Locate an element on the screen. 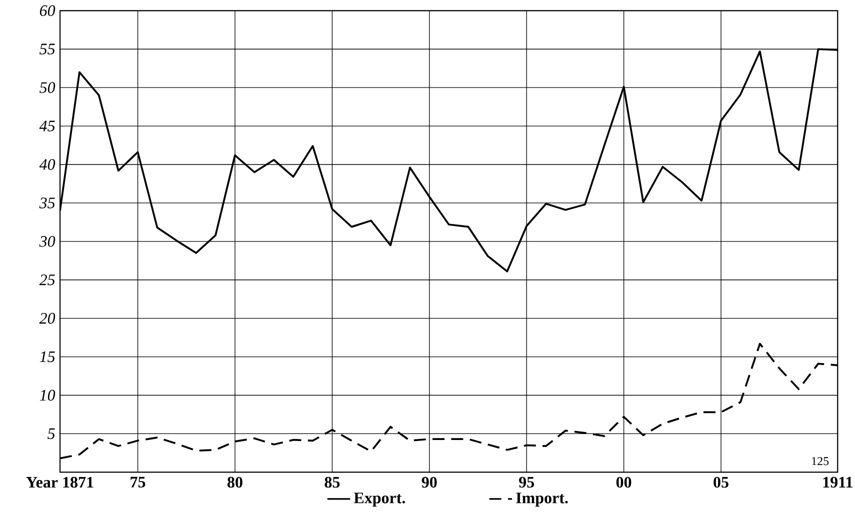 This screenshot has width=855, height=527. x-tick-label: 85 is located at coordinates (332, 482).